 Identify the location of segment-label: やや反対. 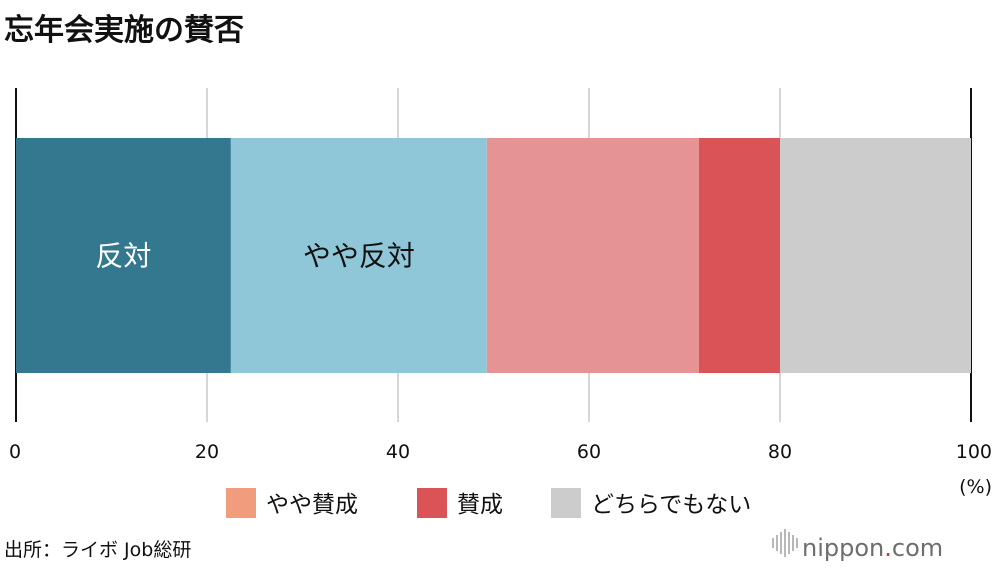
(359, 256).